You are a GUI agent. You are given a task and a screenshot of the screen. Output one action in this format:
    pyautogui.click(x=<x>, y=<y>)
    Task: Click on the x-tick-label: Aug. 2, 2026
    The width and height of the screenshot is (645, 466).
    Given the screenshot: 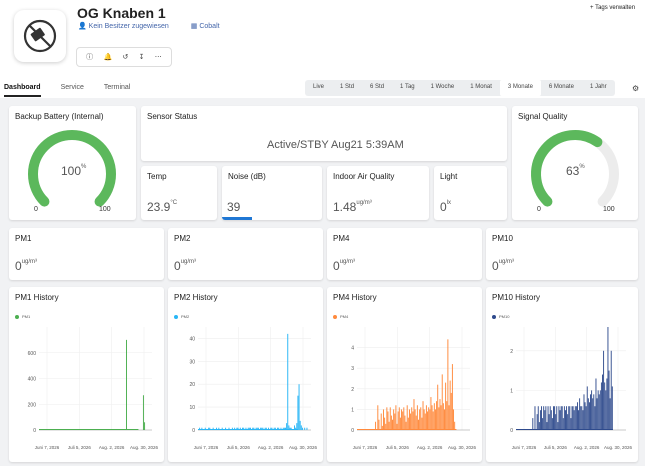 What is the action you would take?
    pyautogui.click(x=112, y=447)
    